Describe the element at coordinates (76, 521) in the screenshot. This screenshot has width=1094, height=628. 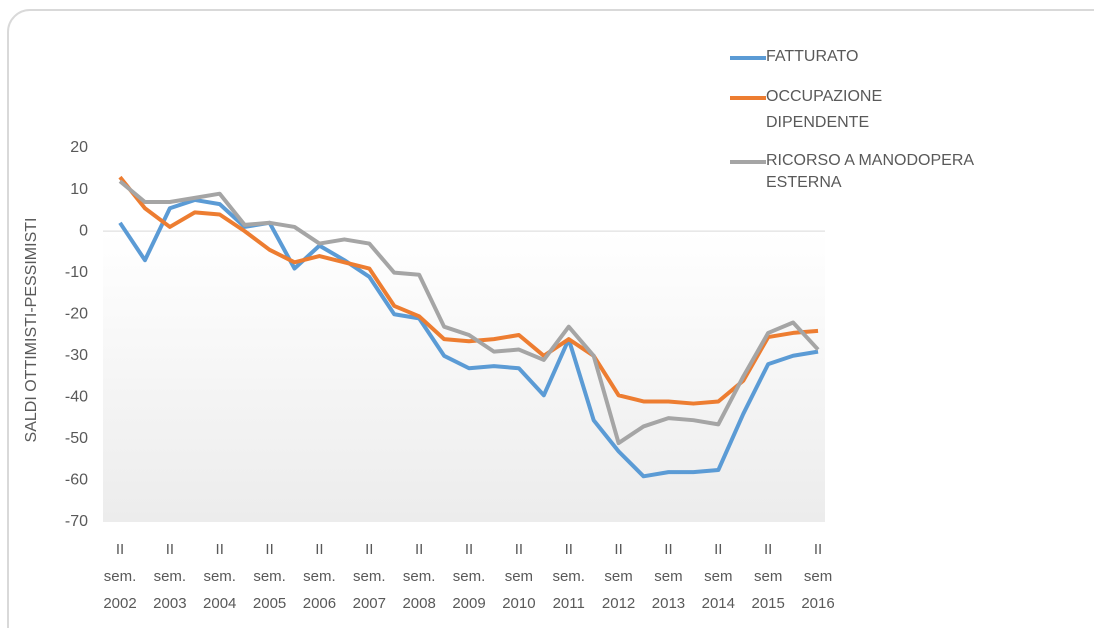
I see `y-tick-label: -70` at that location.